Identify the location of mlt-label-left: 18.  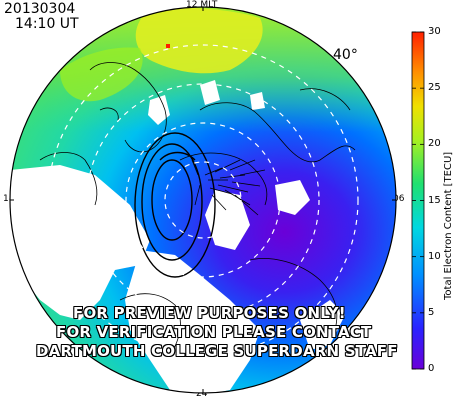
(9, 199).